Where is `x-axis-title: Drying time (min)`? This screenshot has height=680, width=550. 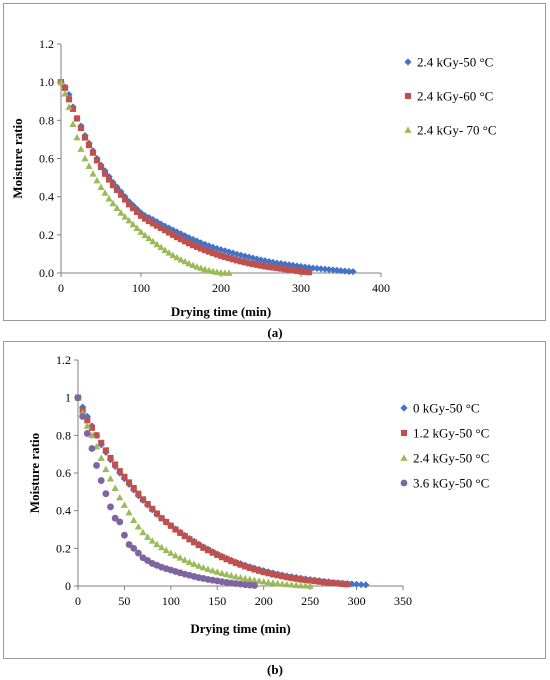 x-axis-title: Drying time (min) is located at coordinates (221, 311).